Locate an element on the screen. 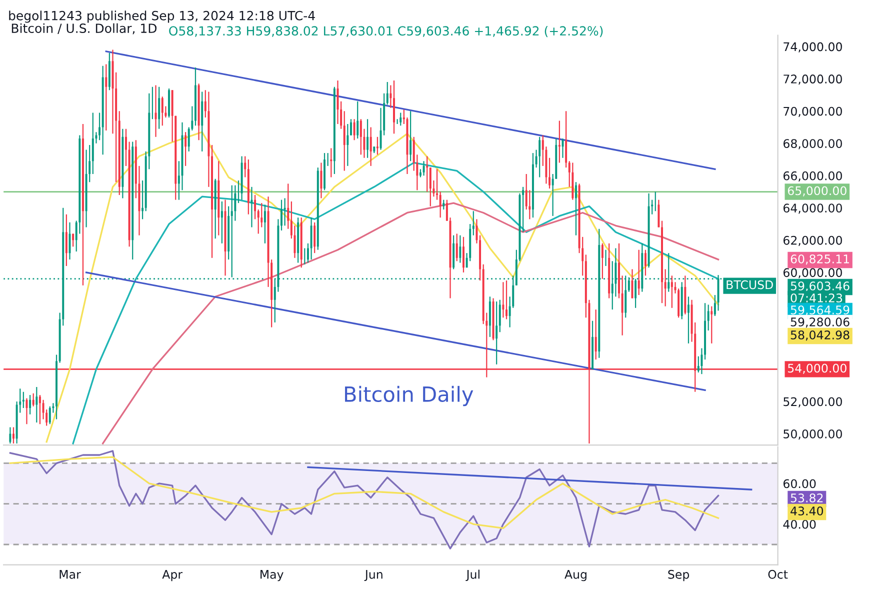 Image resolution: width=892 pixels, height=608 pixels. y-tick-label: 68,000.00 is located at coordinates (813, 144).